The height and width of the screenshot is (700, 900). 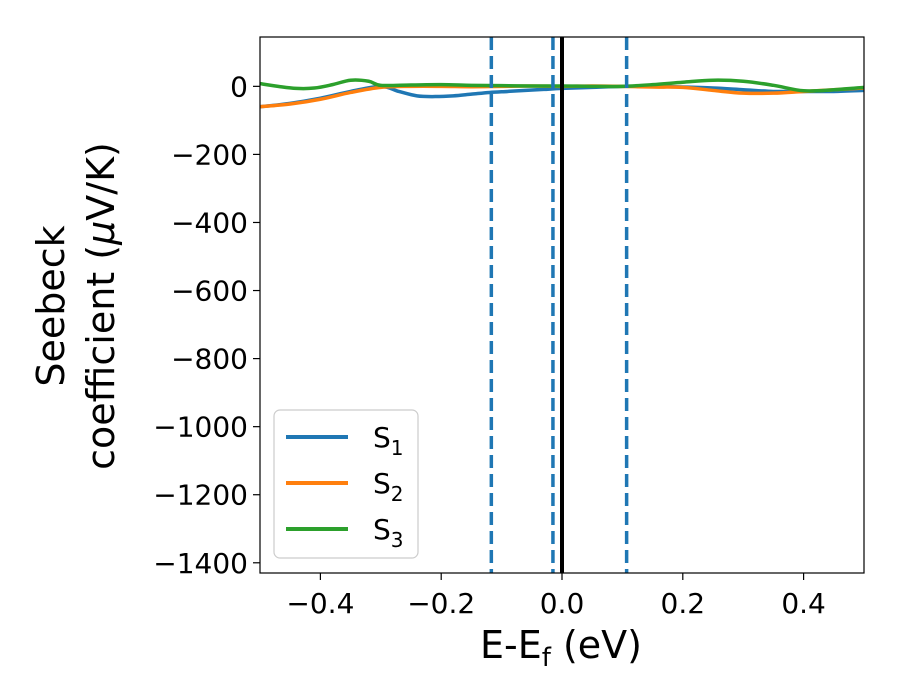 What do you see at coordinates (101, 306) in the screenshot?
I see `y-axis-label-line2: coefficient (μV/K)` at bounding box center [101, 306].